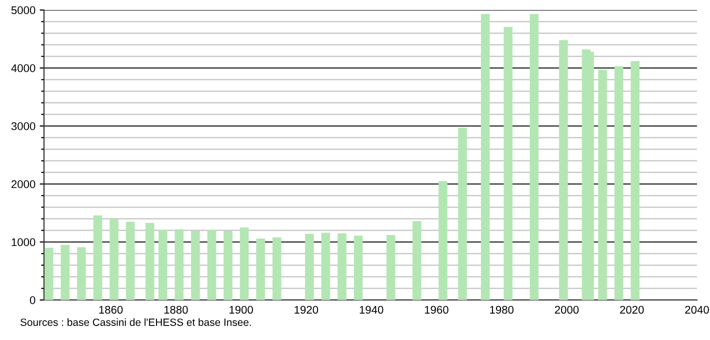 This screenshot has height=340, width=710. Describe the element at coordinates (241, 310) in the screenshot. I see `x-tick-label: 1900` at that location.